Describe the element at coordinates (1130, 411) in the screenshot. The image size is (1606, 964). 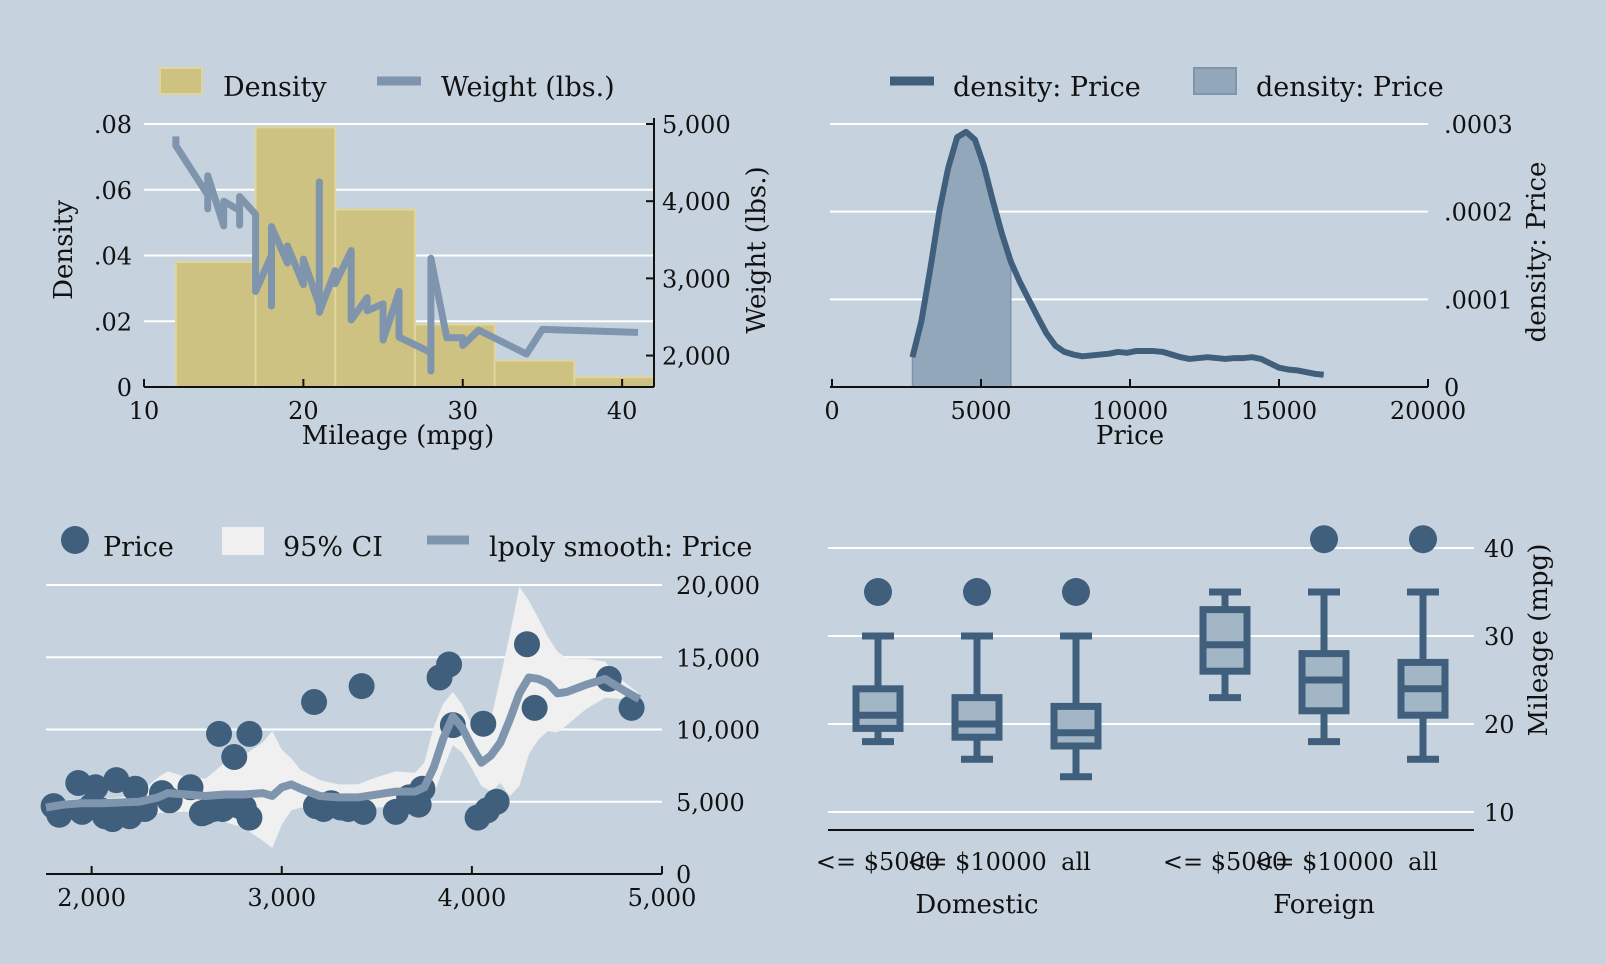
I see `x-tick-label: 10000` at that location.